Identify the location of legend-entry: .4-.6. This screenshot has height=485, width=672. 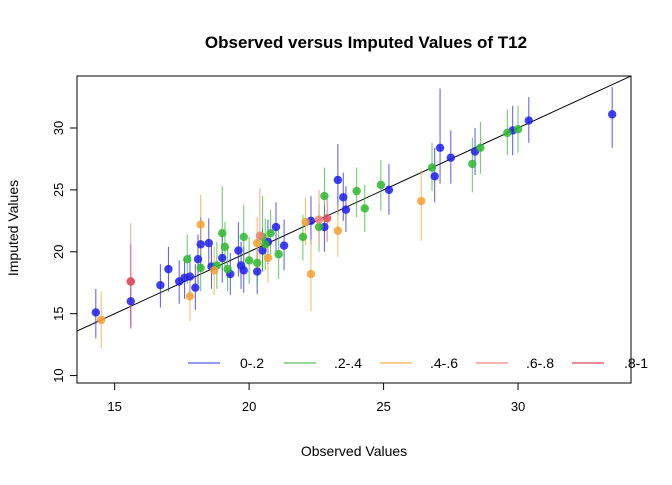
(419, 363).